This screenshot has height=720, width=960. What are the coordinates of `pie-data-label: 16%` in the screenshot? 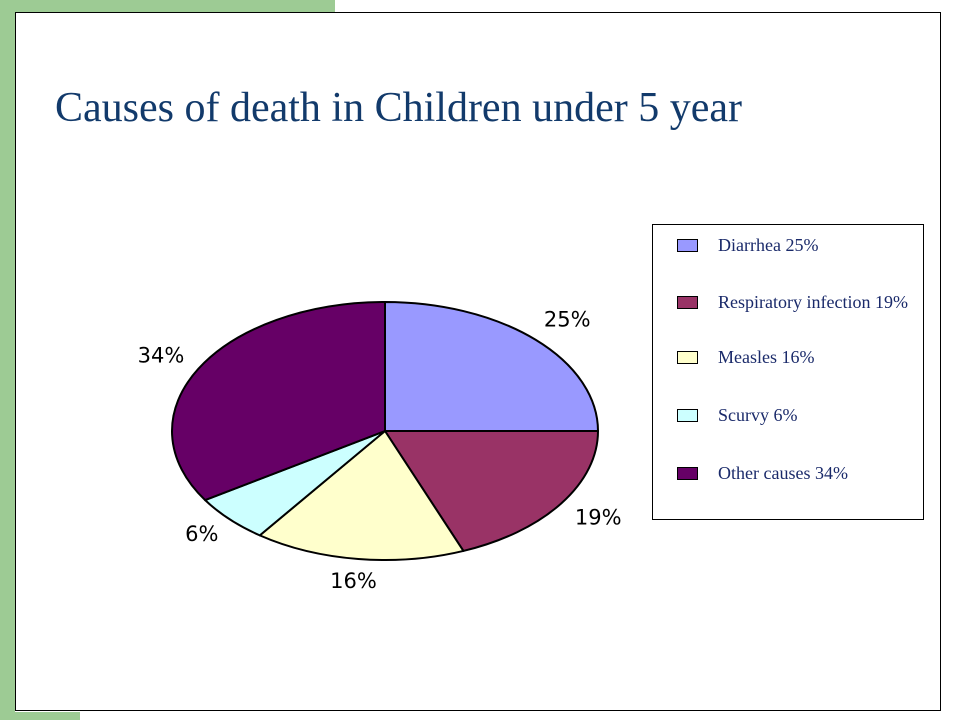 It's located at (353, 581).